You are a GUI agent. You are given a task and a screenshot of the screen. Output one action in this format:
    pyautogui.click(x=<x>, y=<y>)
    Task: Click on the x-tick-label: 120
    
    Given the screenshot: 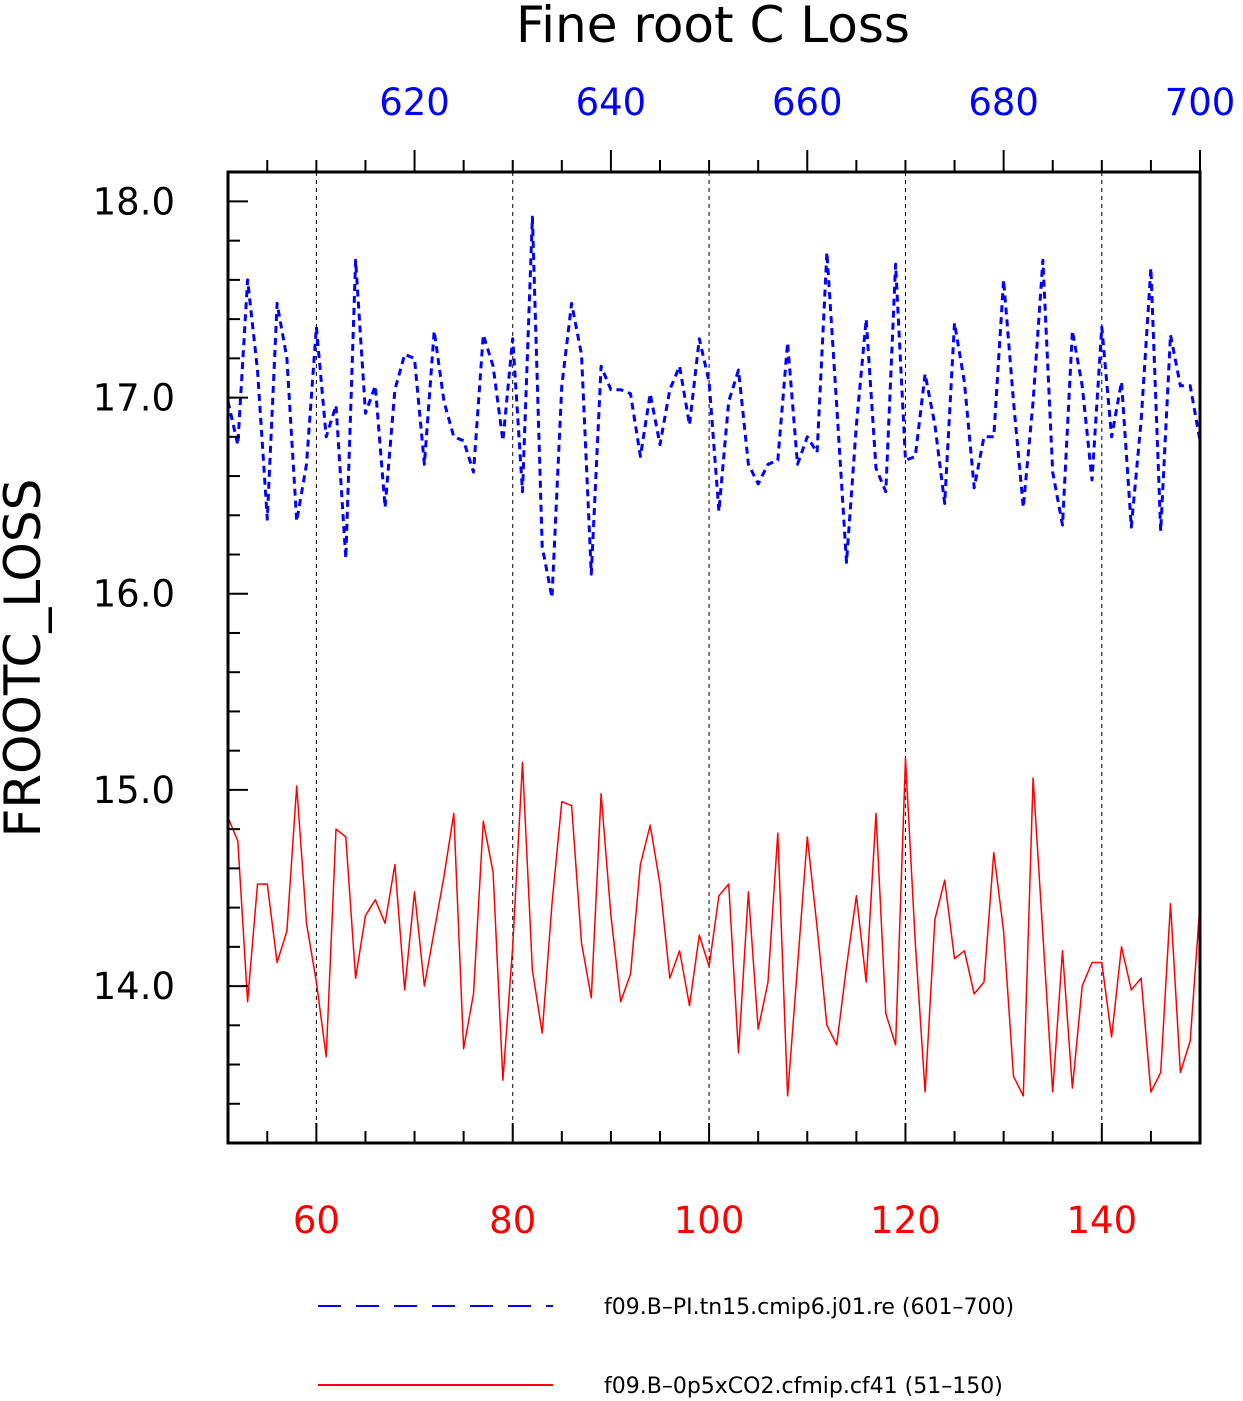 What is the action you would take?
    pyautogui.click(x=905, y=1220)
    